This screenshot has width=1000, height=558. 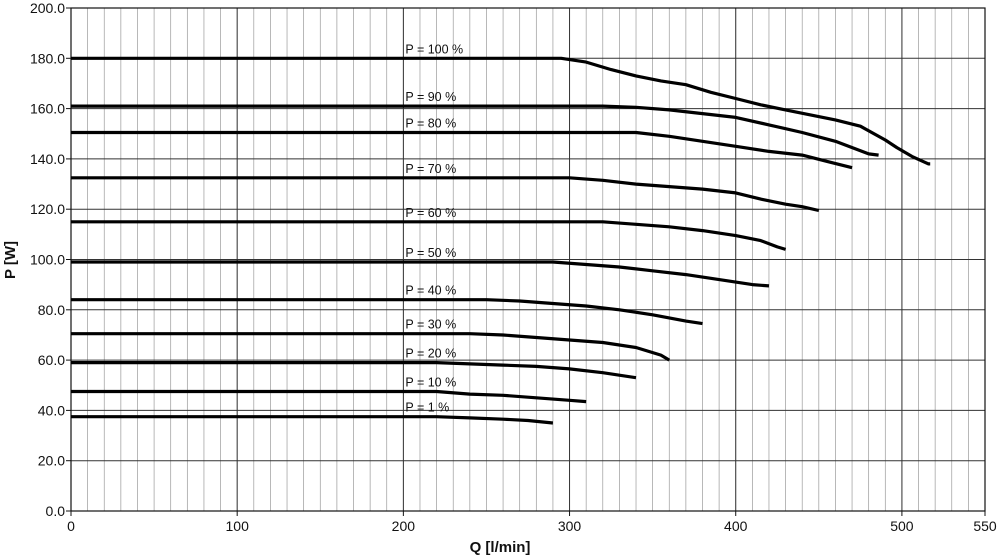 What do you see at coordinates (902, 526) in the screenshot?
I see `x-tick-label: 500` at bounding box center [902, 526].